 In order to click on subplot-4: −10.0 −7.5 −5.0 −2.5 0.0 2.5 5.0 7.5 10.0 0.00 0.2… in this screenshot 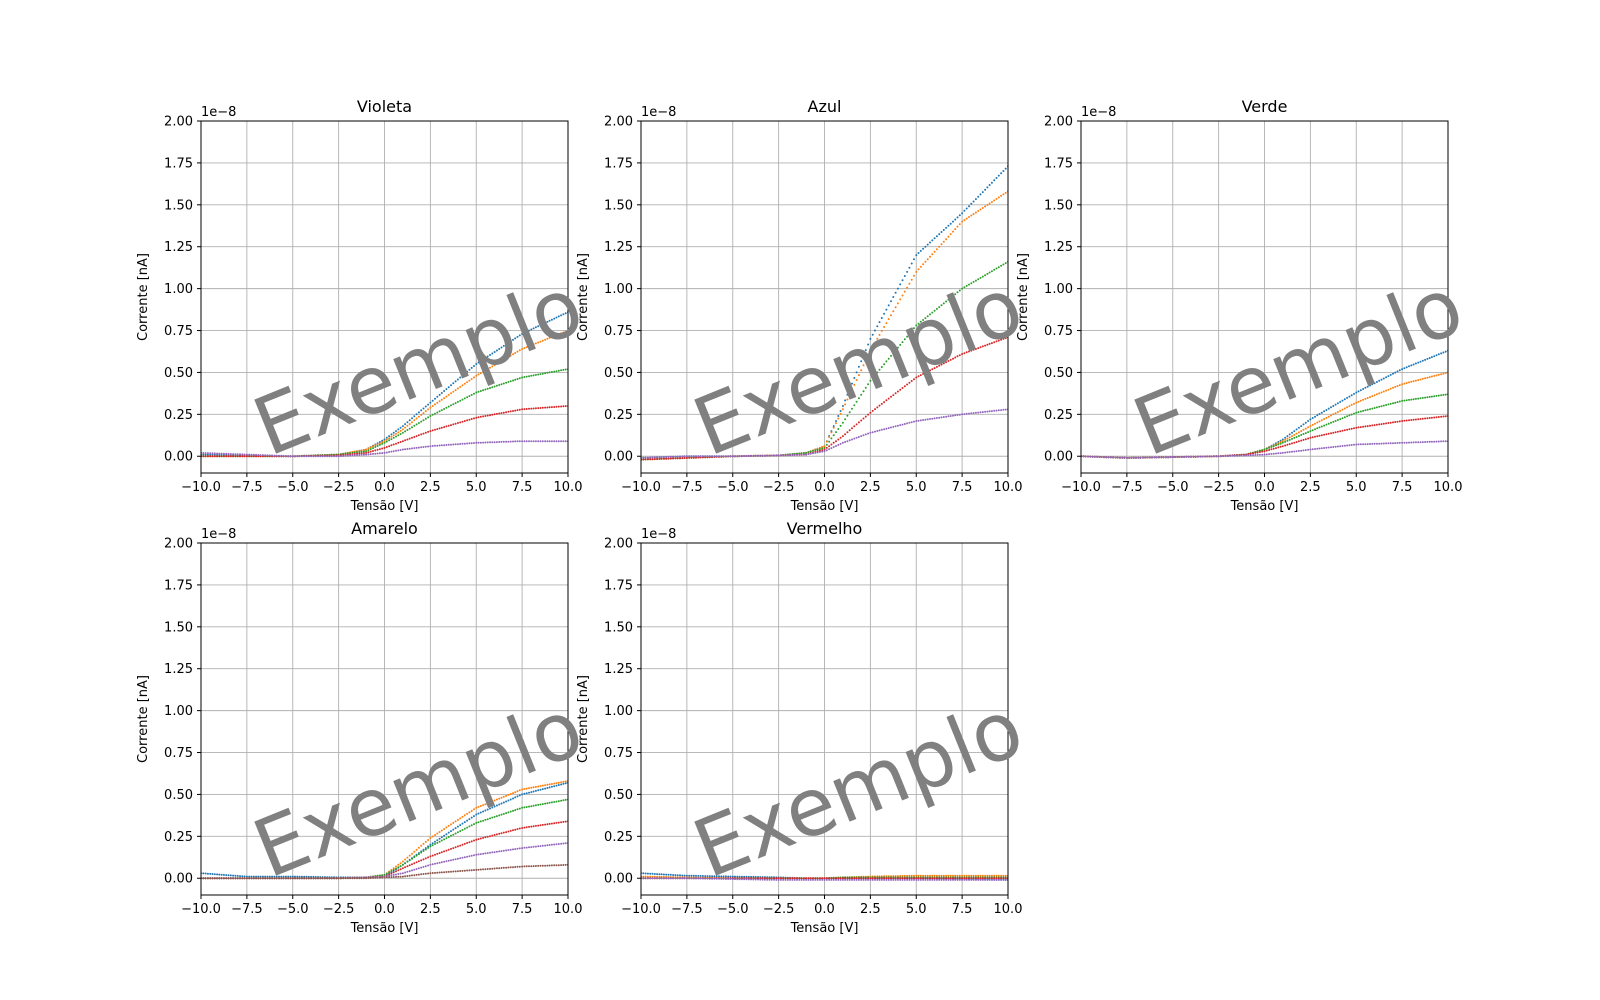, I will do `click(365, 727)`.